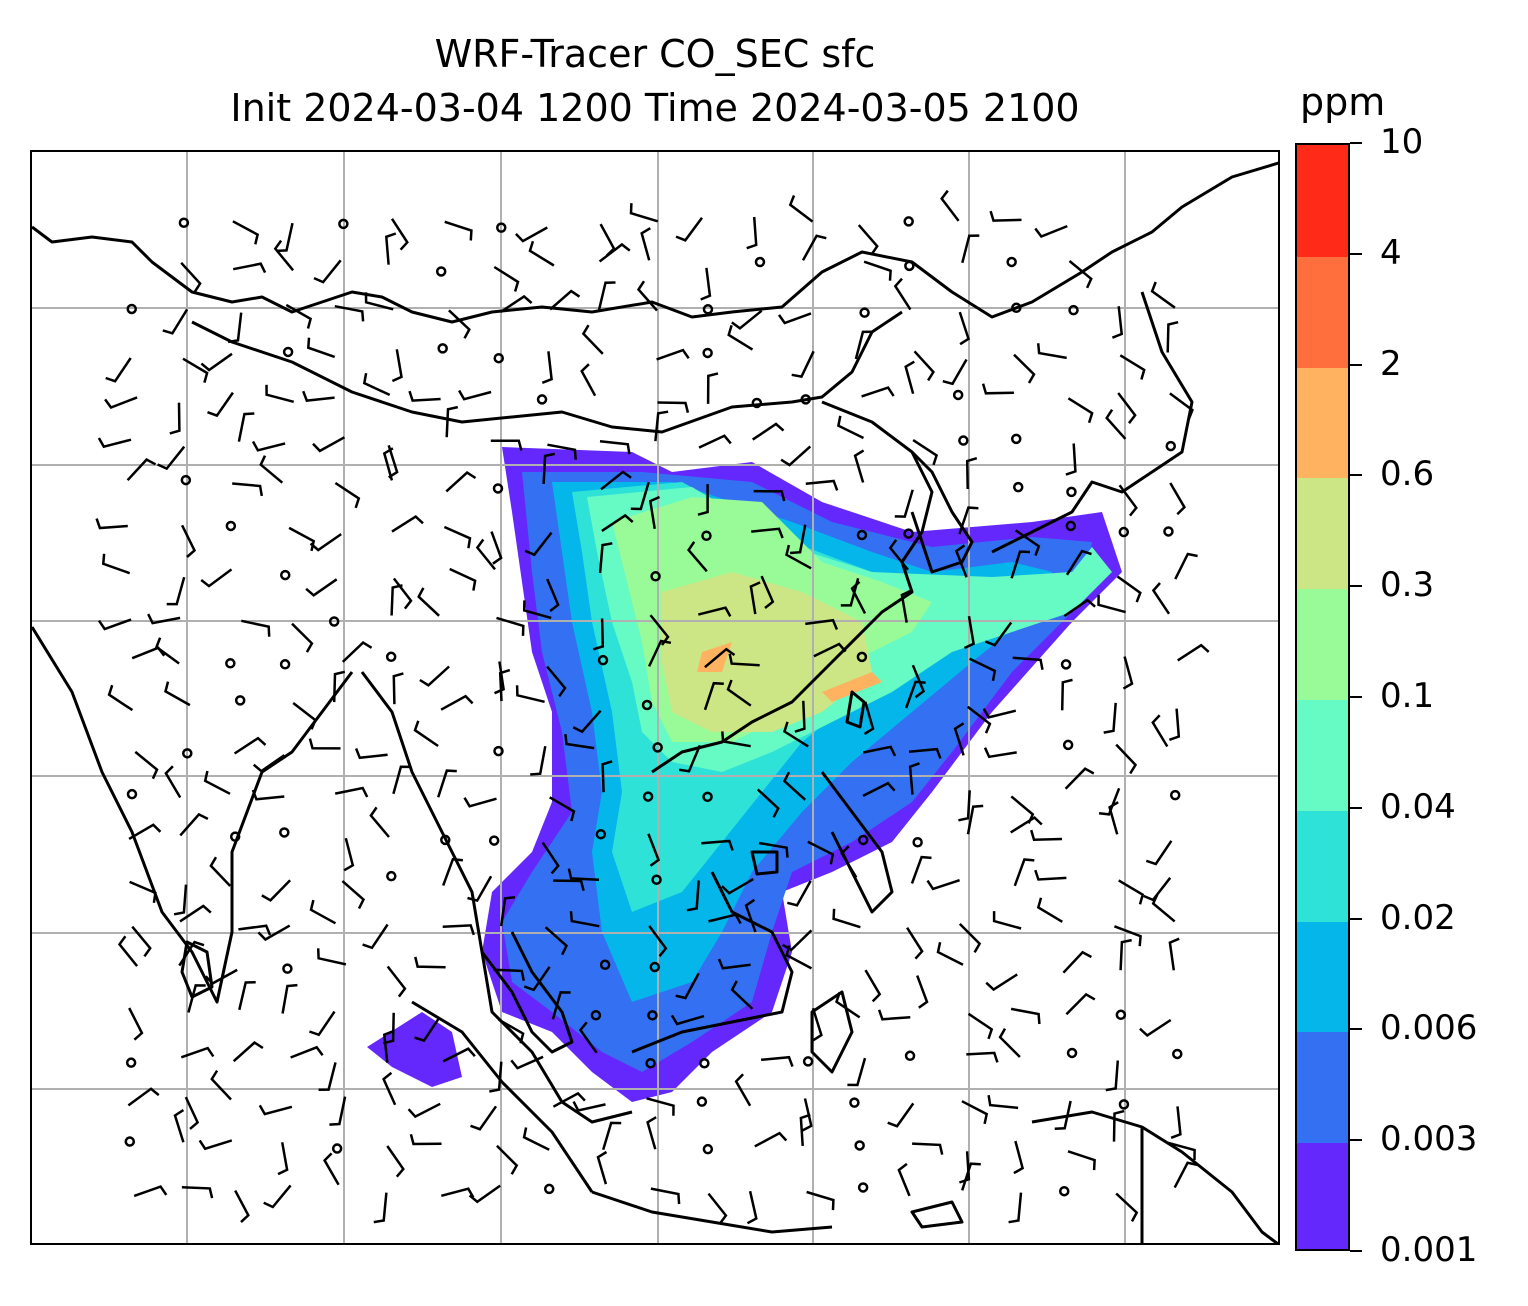 The height and width of the screenshot is (1306, 1528). Describe the element at coordinates (527, 992) in the screenshot. I see `coastline-malay-peninsula` at that location.